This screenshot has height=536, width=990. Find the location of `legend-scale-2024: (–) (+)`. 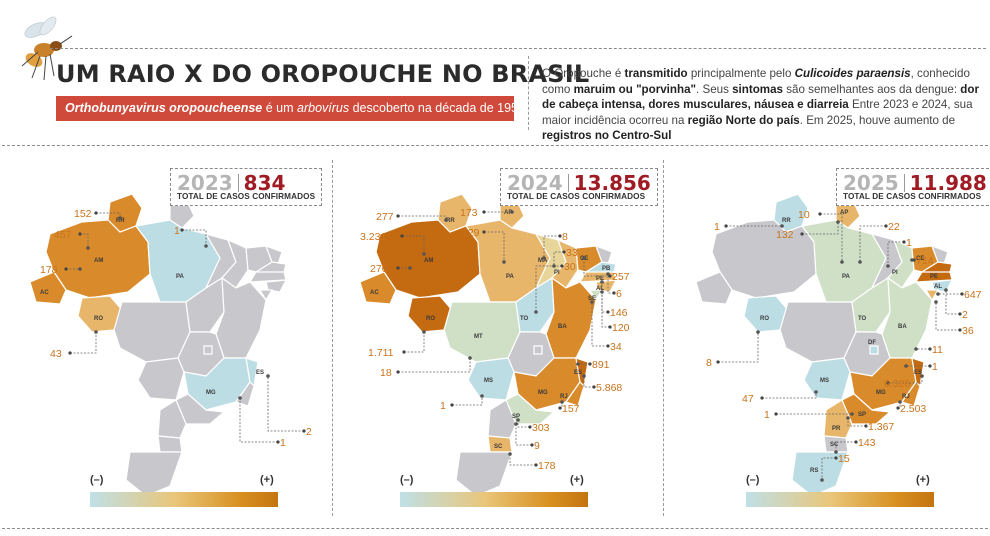

legend-scale-2024: (–) (+) is located at coordinates (555, 492).